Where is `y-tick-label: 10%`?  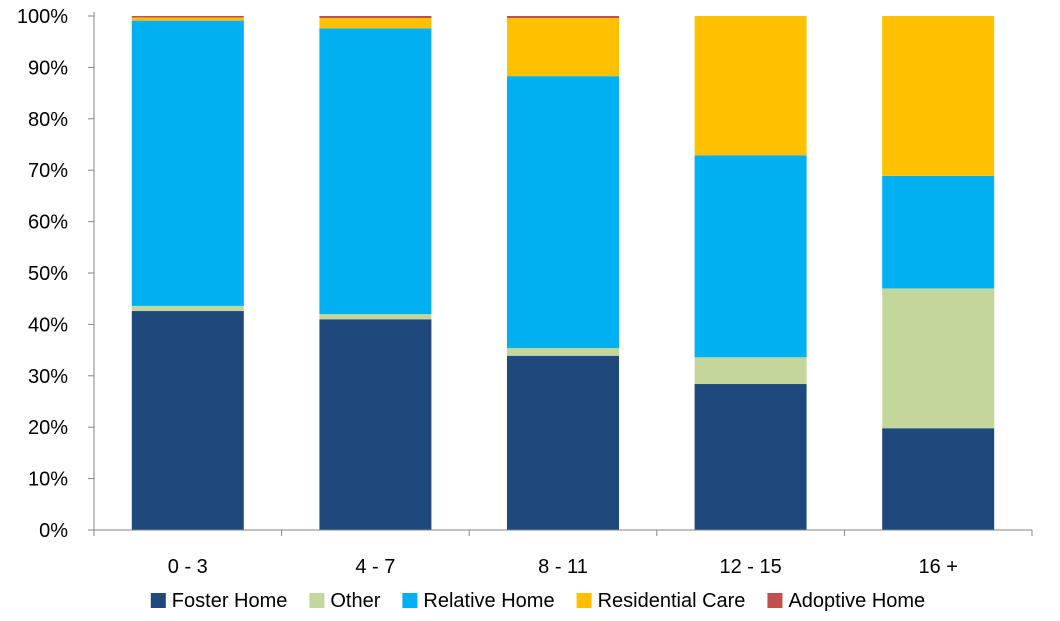 y-tick-label: 10% is located at coordinates (48, 480).